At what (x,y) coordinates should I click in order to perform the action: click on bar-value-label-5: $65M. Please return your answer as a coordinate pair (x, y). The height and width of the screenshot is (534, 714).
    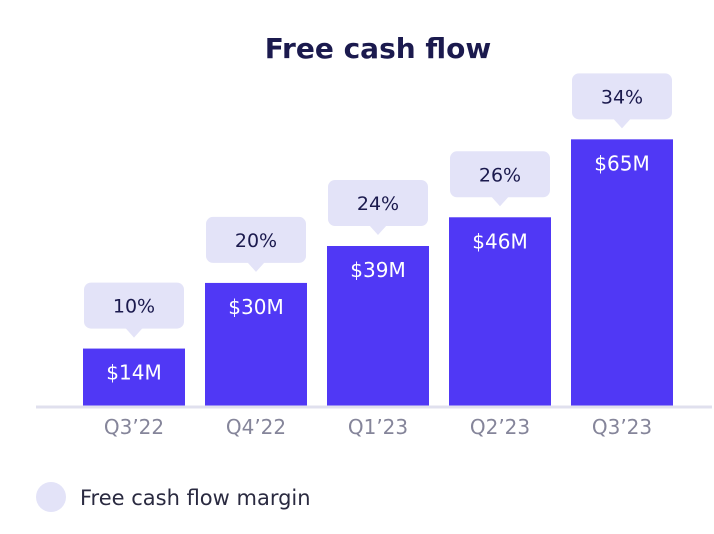
    Looking at the image, I should click on (621, 163).